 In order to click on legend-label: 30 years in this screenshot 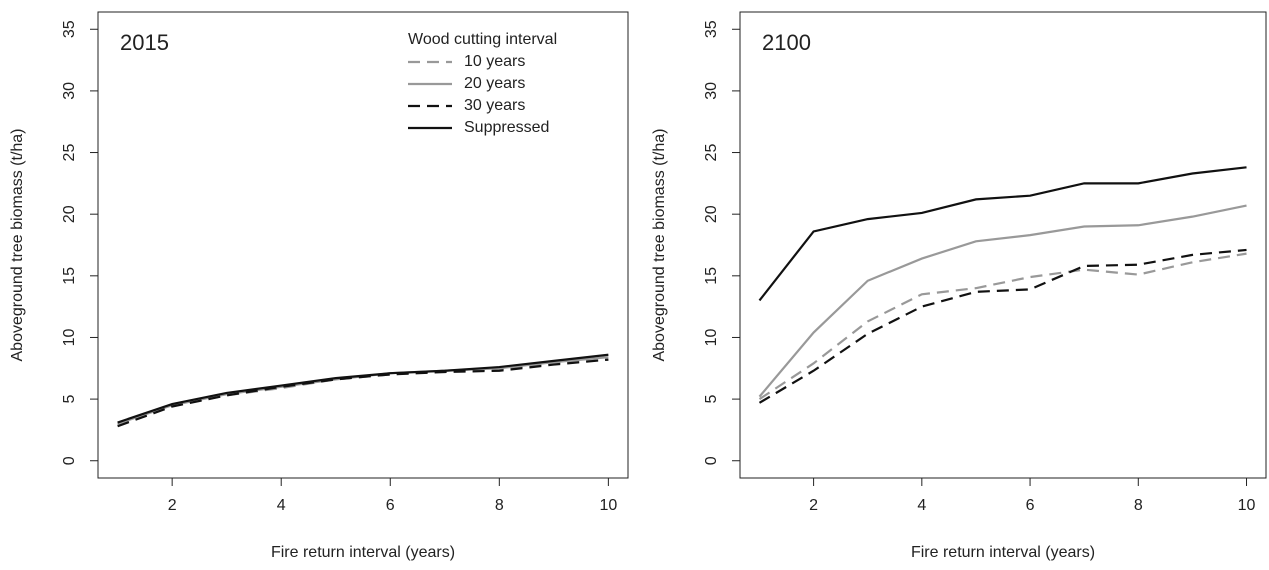, I will do `click(494, 105)`.